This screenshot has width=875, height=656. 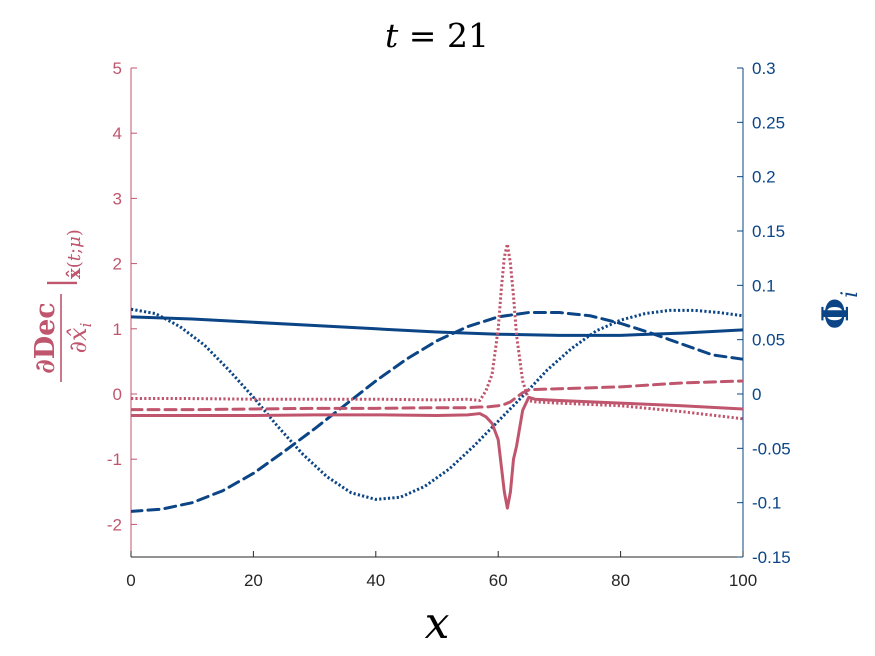 What do you see at coordinates (768, 231) in the screenshot?
I see `right-tick-label: 0.15` at bounding box center [768, 231].